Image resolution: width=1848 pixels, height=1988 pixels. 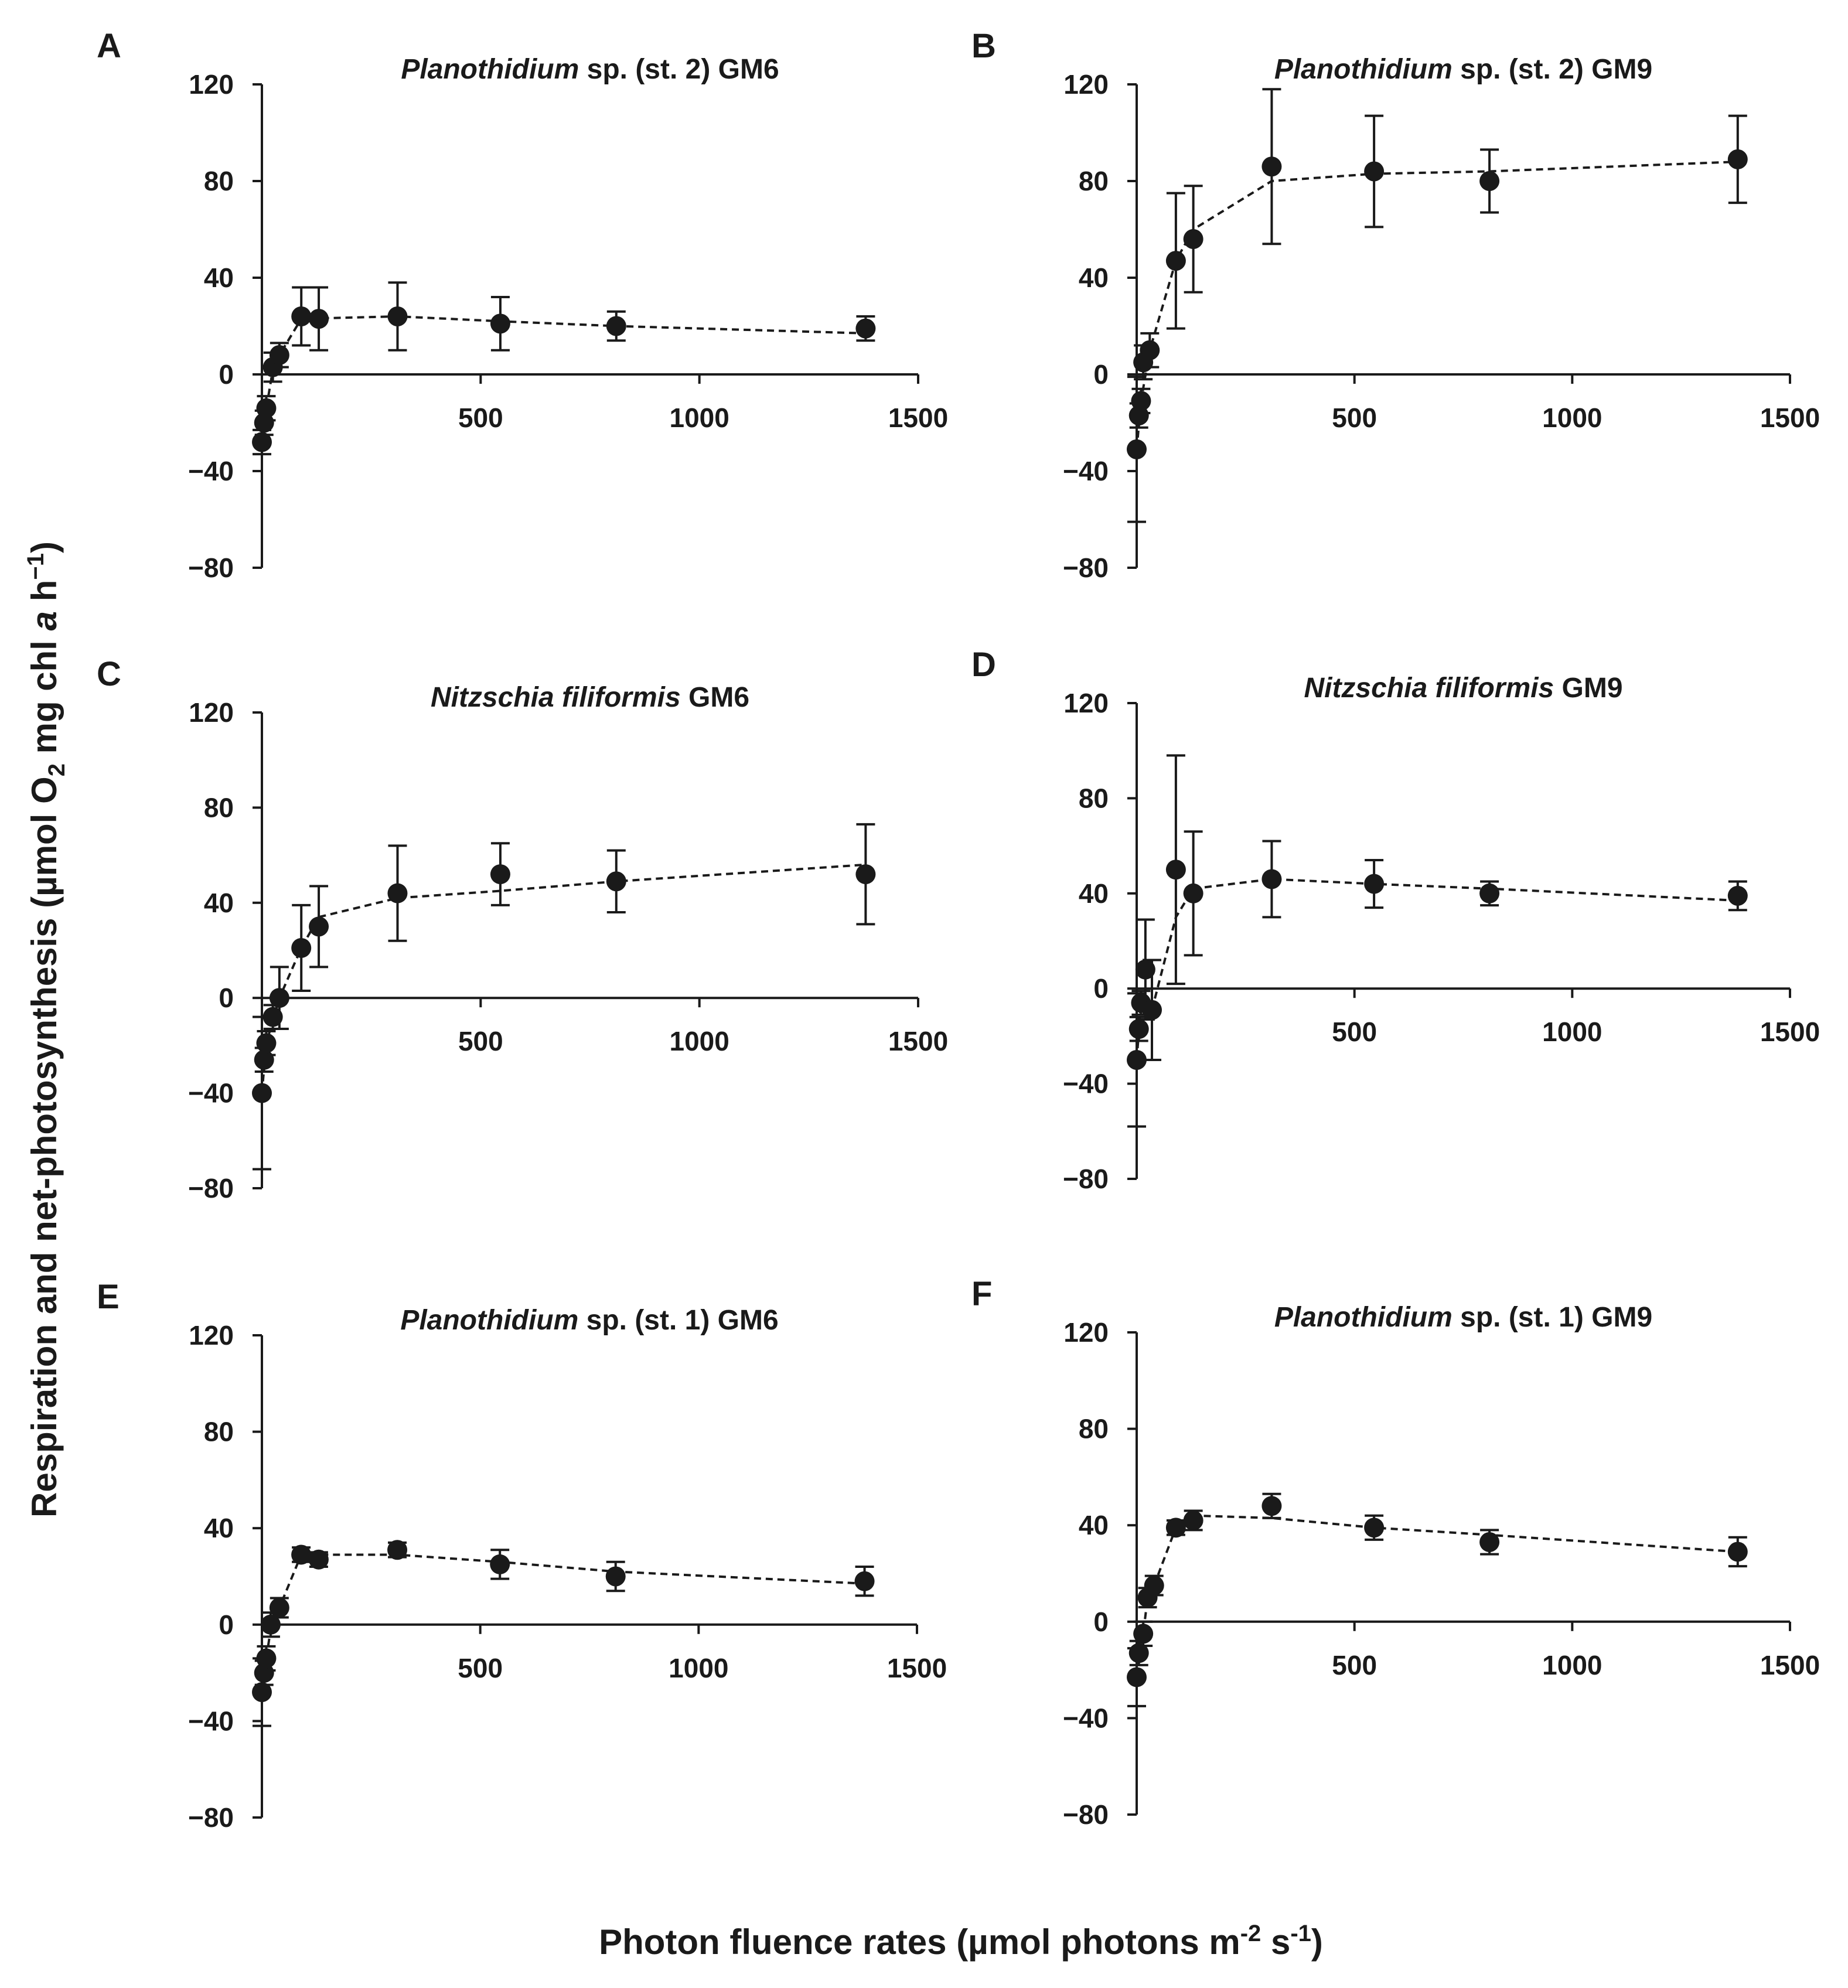 I want to click on panel-c-title: Nitzschia filiformis GM6, so click(x=590, y=697).